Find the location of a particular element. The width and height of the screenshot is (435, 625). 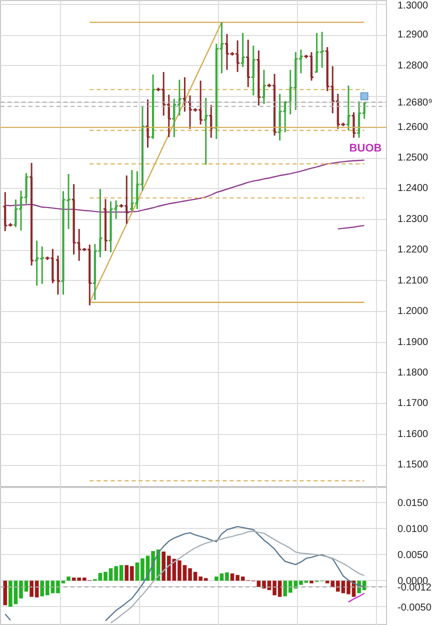

y-tick-label: 1.2500 is located at coordinates (413, 158).